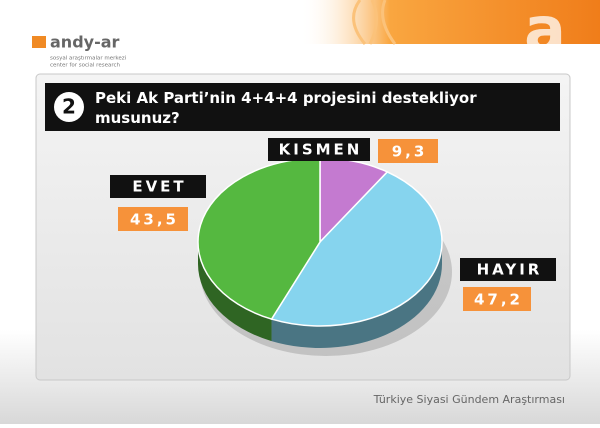 Image resolution: width=600 pixels, height=428 pixels. What do you see at coordinates (137, 118) in the screenshot?
I see `title-line: musunuz?` at bounding box center [137, 118].